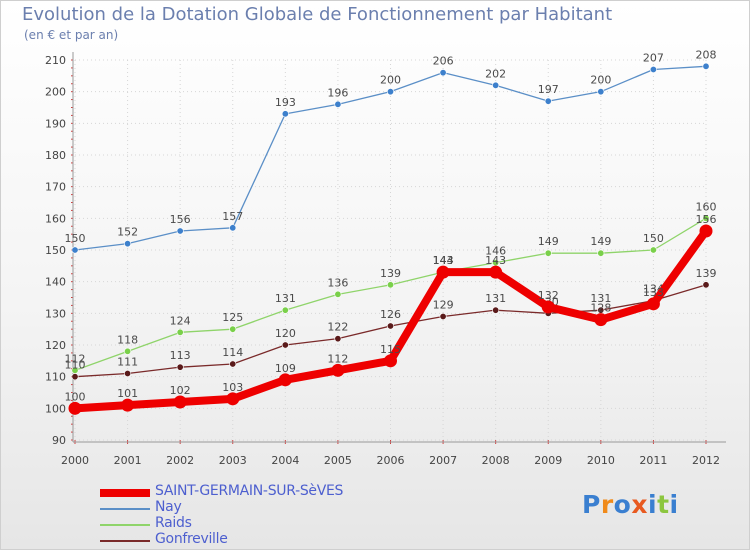  Describe the element at coordinates (548, 295) in the screenshot. I see `data-label-saint-germain-sur-s-ves: 132` at that location.